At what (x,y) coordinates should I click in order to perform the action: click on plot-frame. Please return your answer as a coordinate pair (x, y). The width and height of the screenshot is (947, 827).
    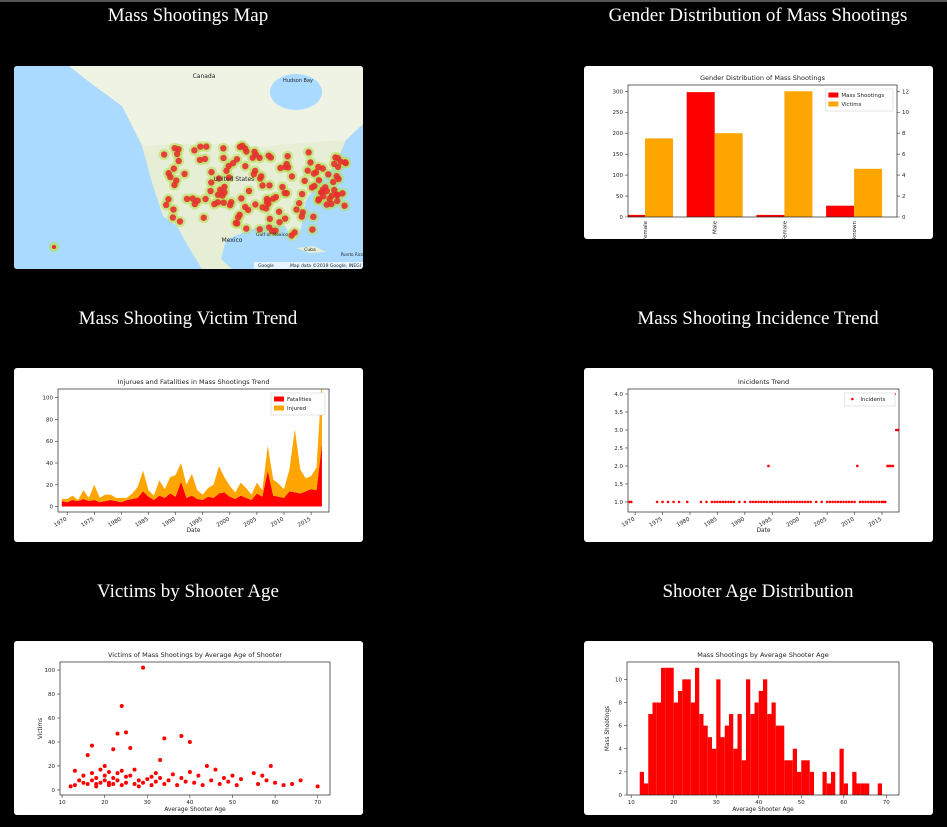
    Looking at the image, I should click on (193, 450).